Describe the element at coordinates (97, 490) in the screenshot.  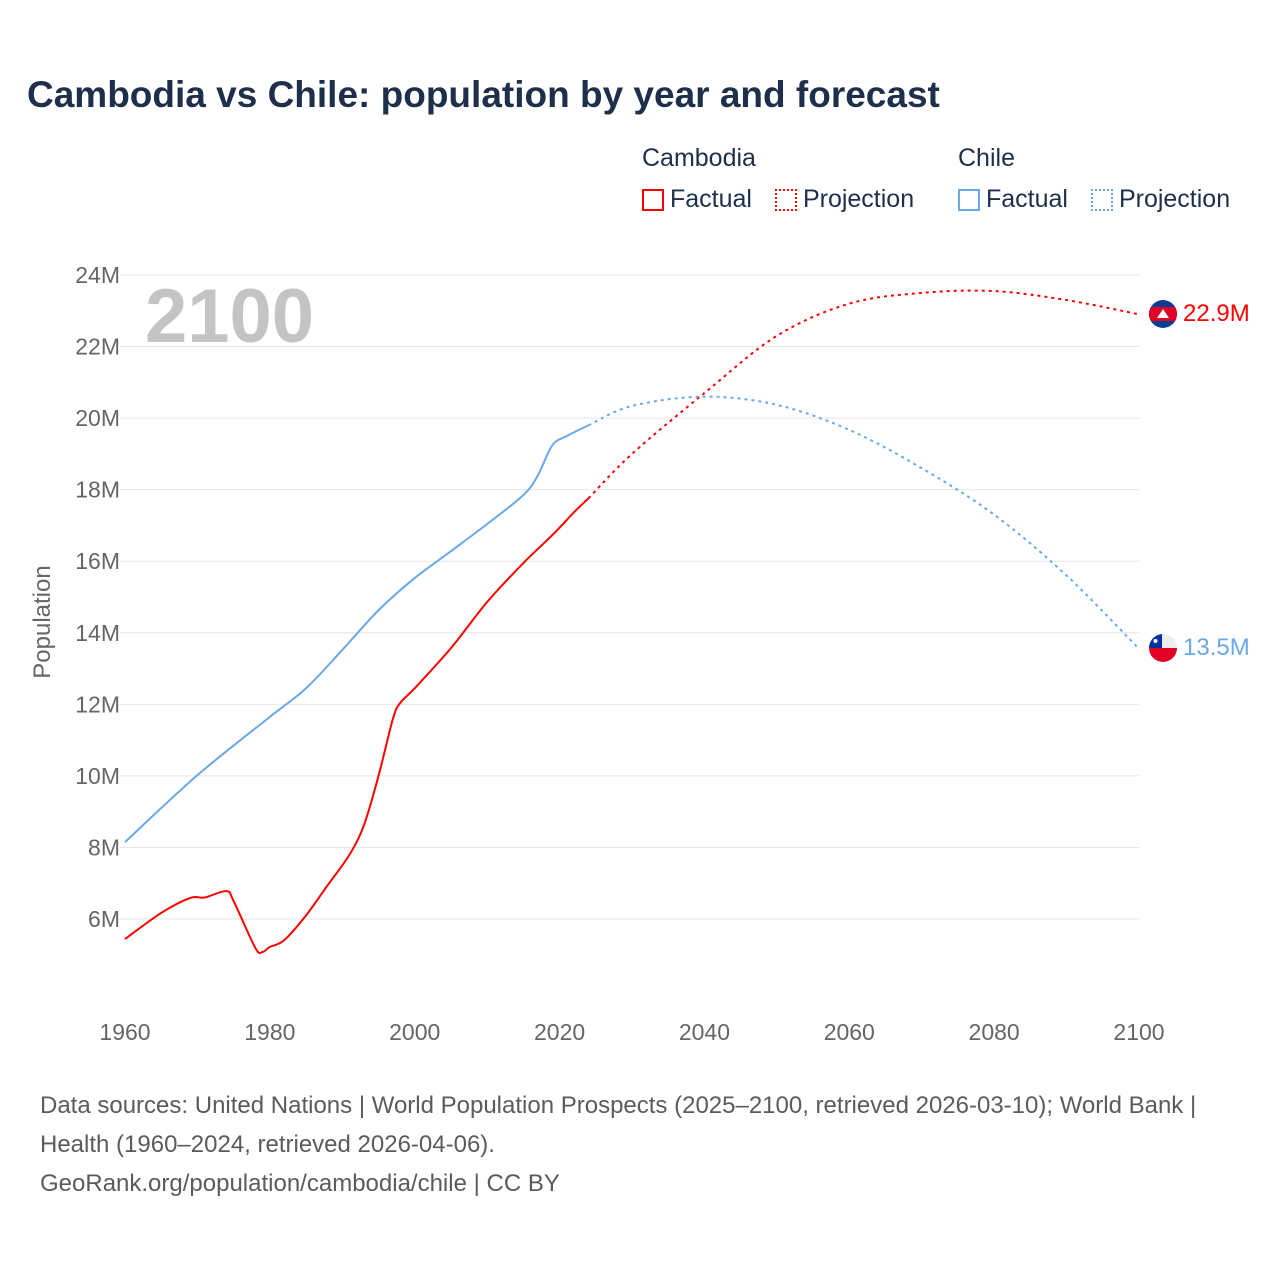
I see `y-tick-label: 18M` at that location.